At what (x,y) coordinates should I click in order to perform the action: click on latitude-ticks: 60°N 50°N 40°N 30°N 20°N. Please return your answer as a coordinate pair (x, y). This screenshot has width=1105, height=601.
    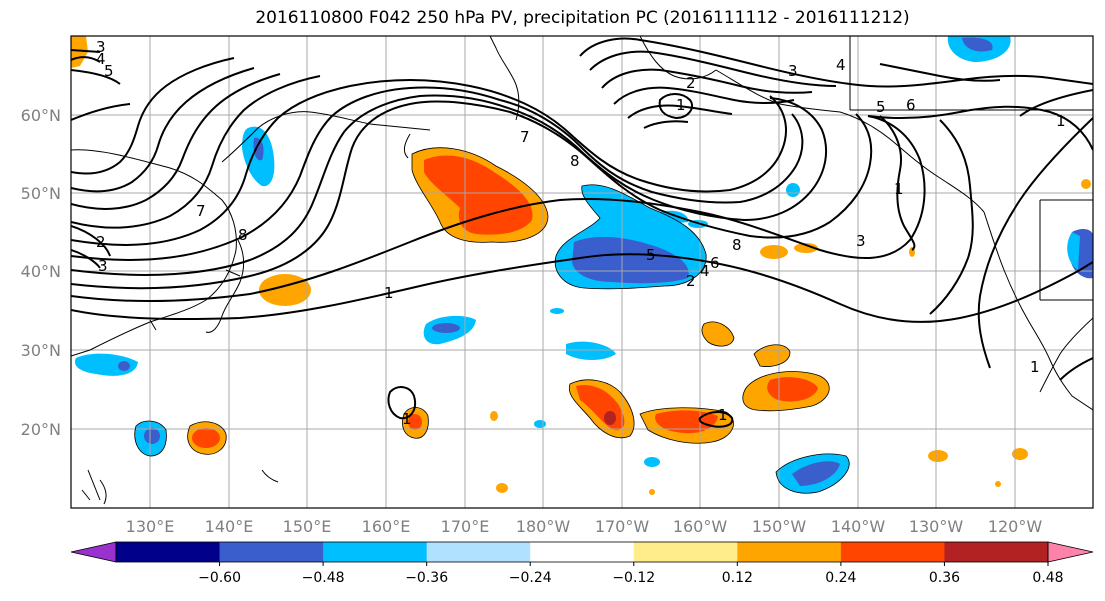
    Looking at the image, I should click on (41, 272).